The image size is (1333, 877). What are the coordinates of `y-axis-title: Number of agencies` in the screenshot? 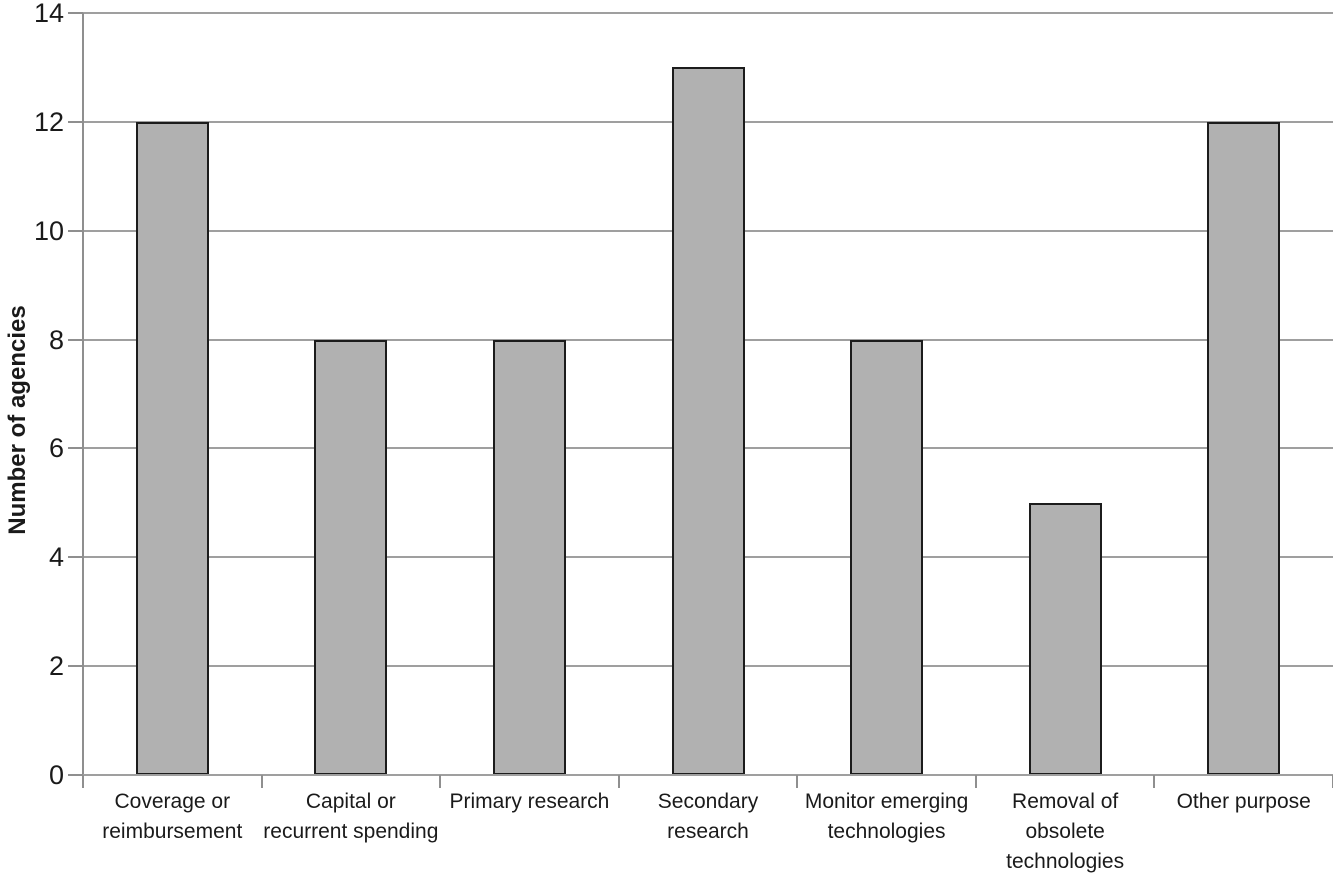 It's located at (17, 420).